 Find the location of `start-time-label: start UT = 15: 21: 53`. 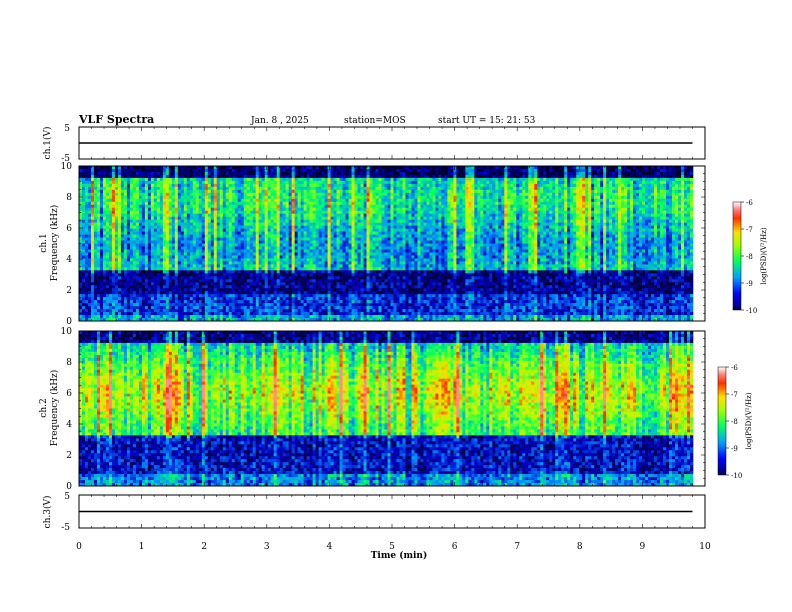

start-time-label: start UT = 15: 21: 53 is located at coordinates (487, 121).